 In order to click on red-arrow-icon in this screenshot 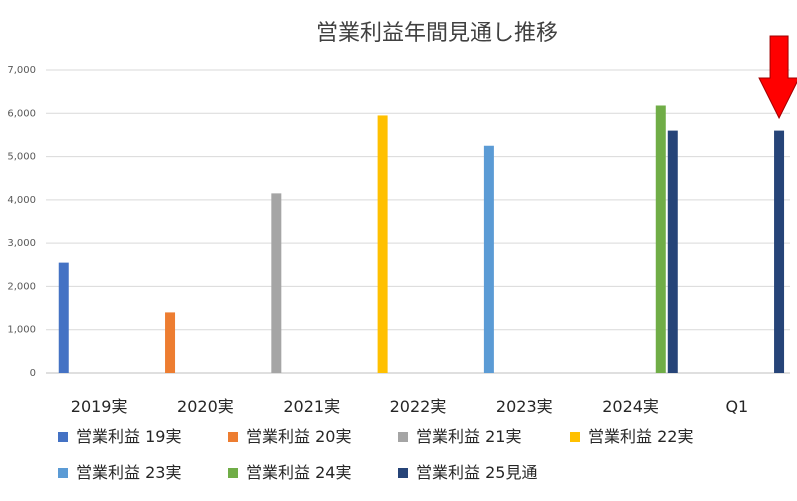, I will do `click(777, 77)`.